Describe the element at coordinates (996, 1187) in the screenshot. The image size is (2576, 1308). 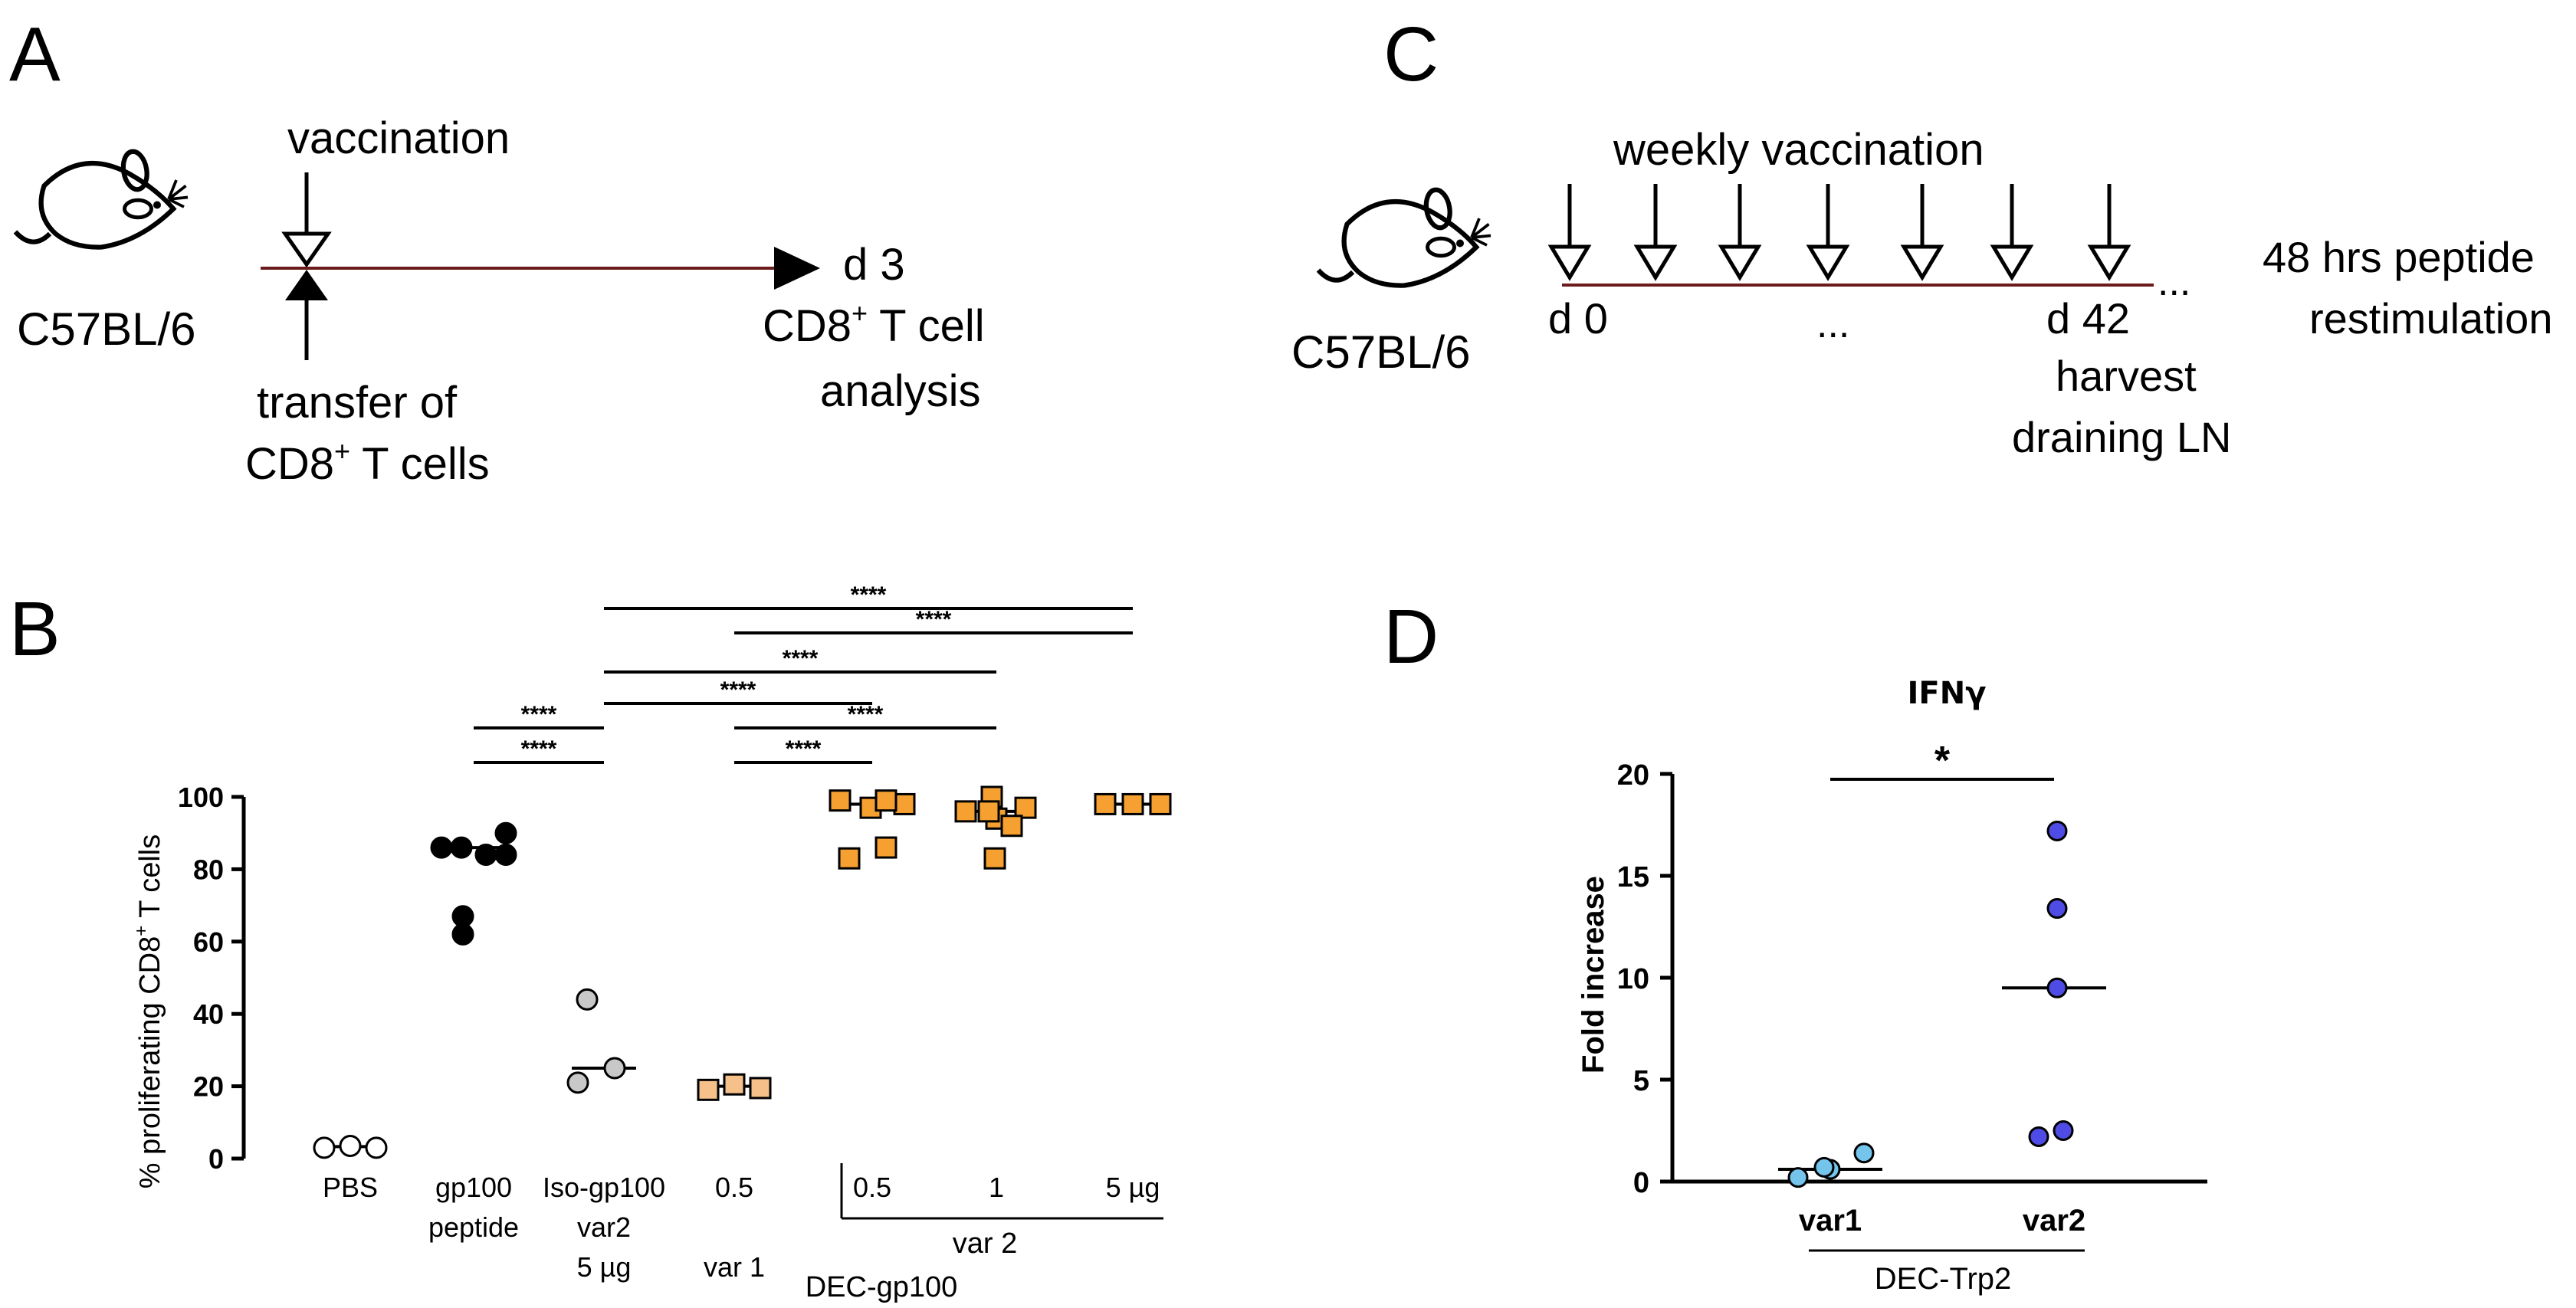
I see `x-tick-label: 1` at that location.